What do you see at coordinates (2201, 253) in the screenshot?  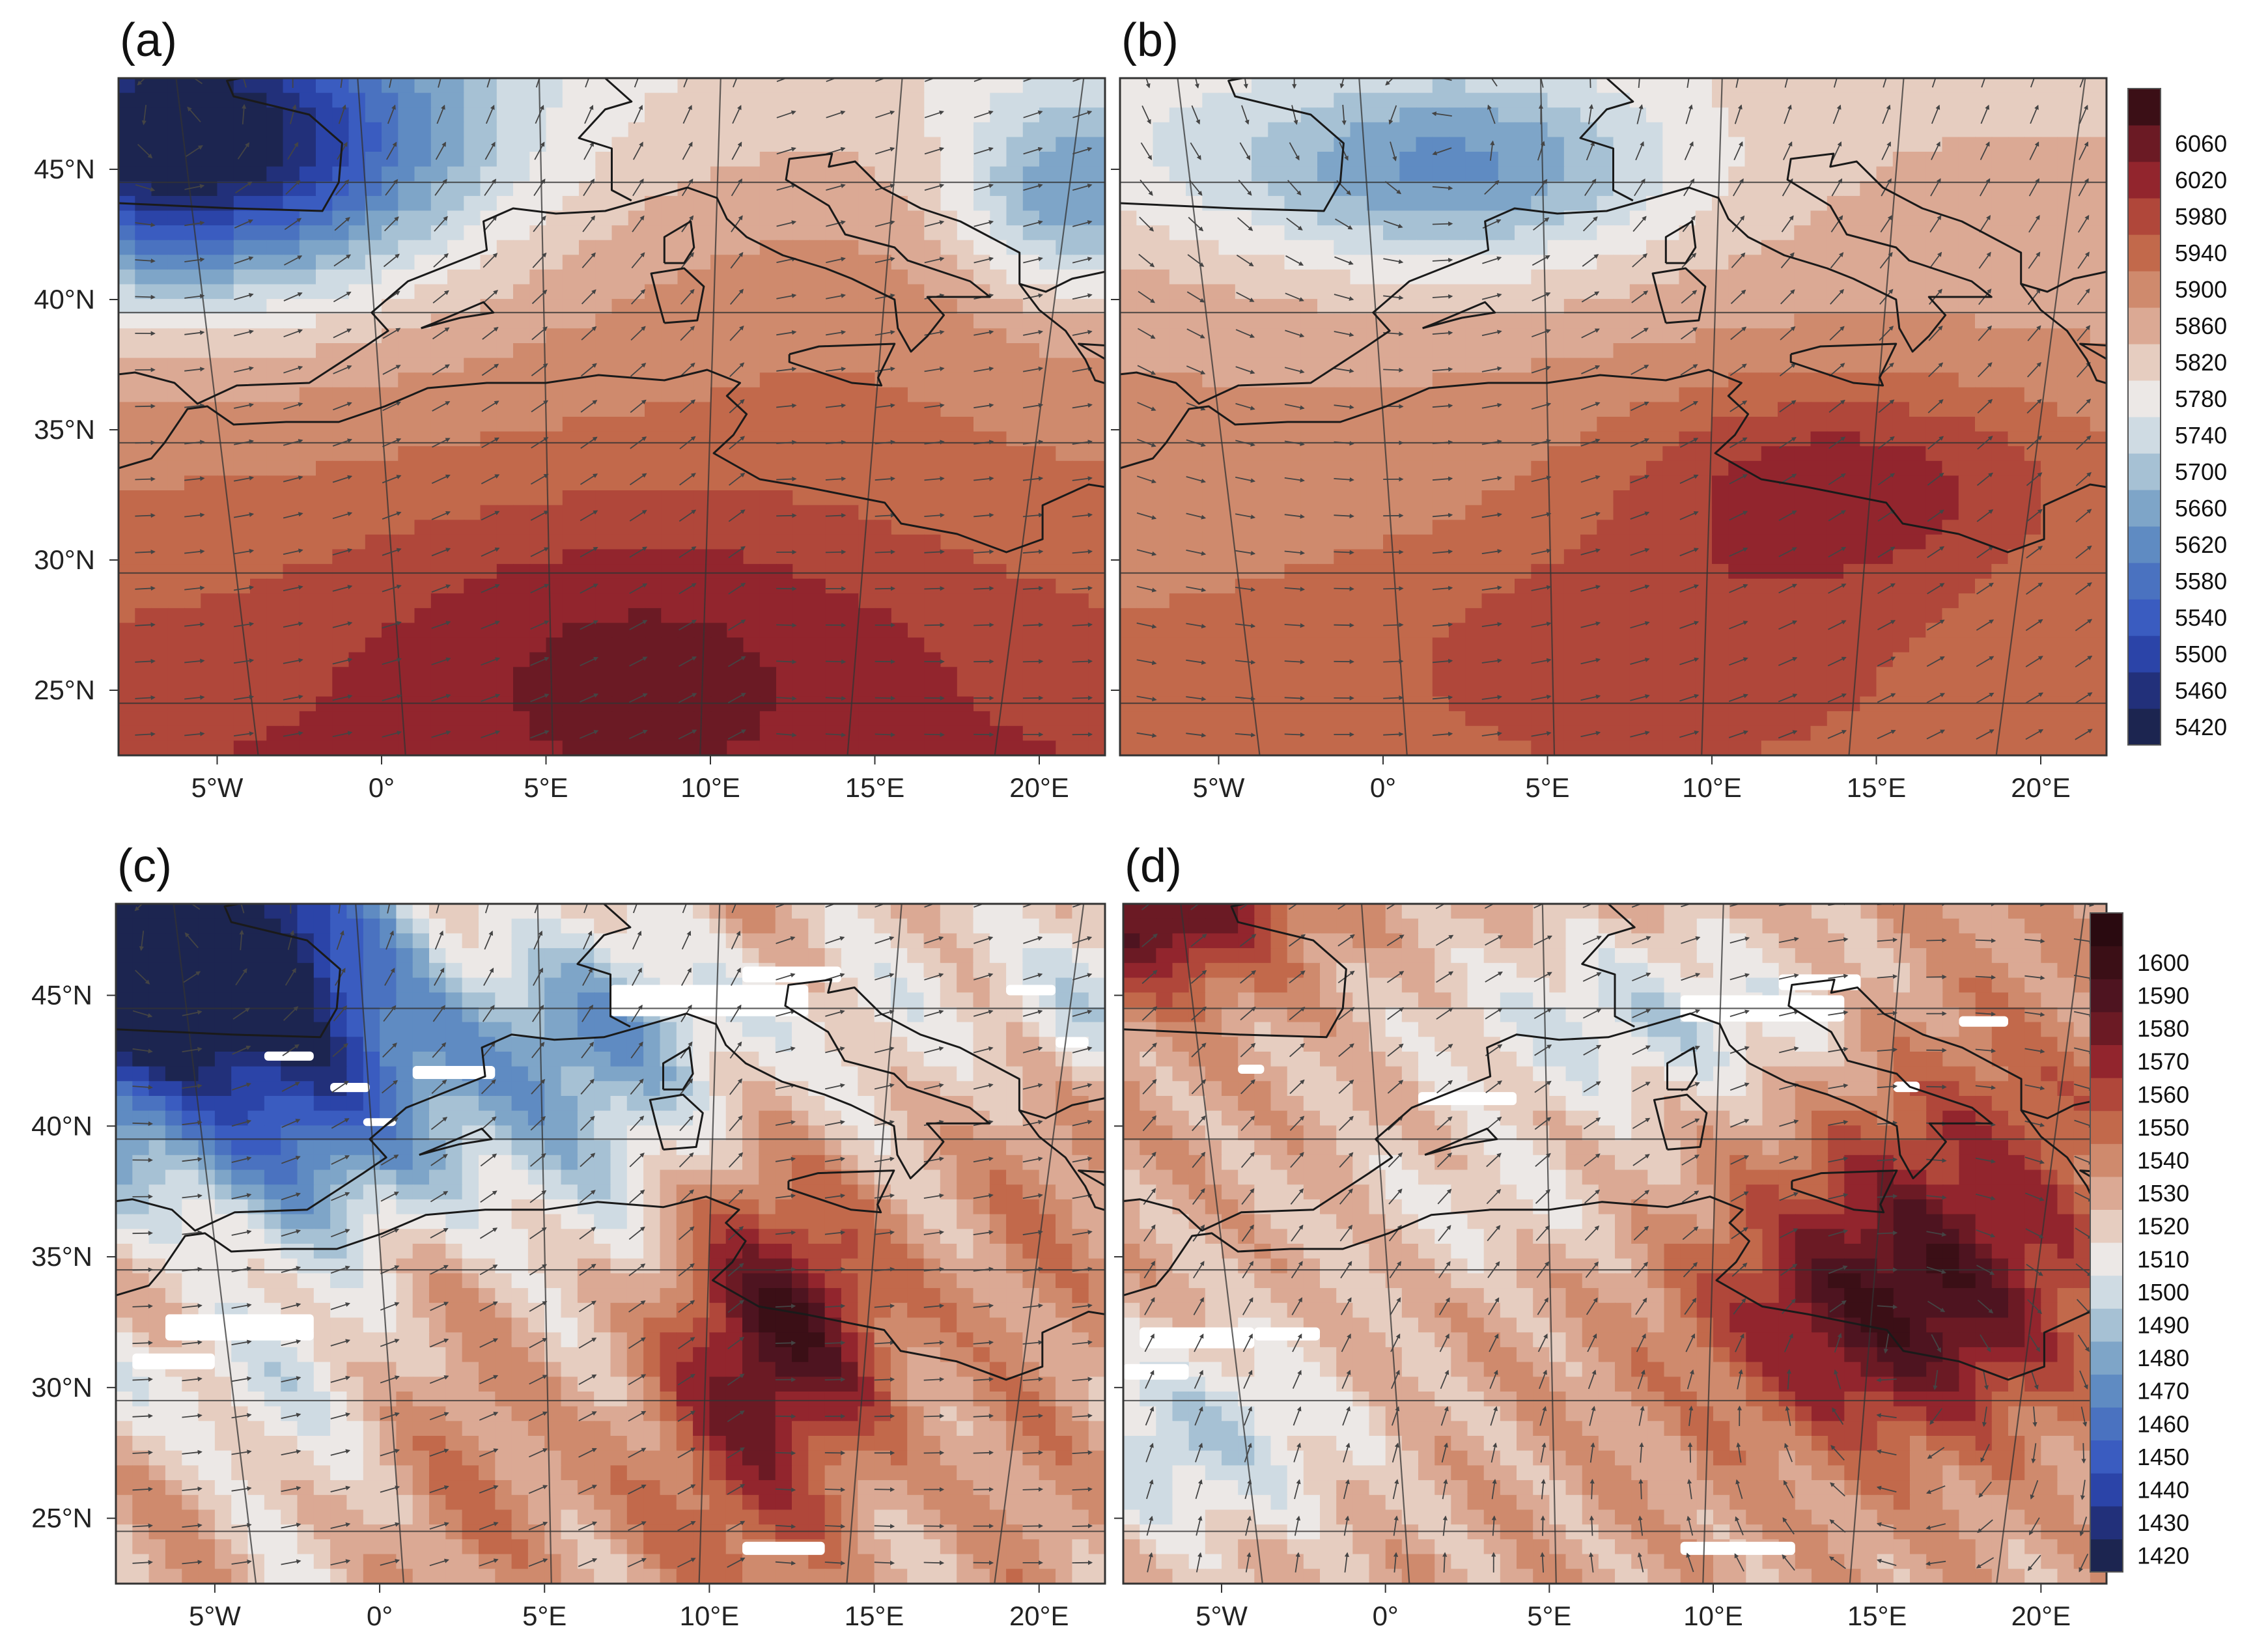 I see `colorbar-tick-label: 5940` at bounding box center [2201, 253].